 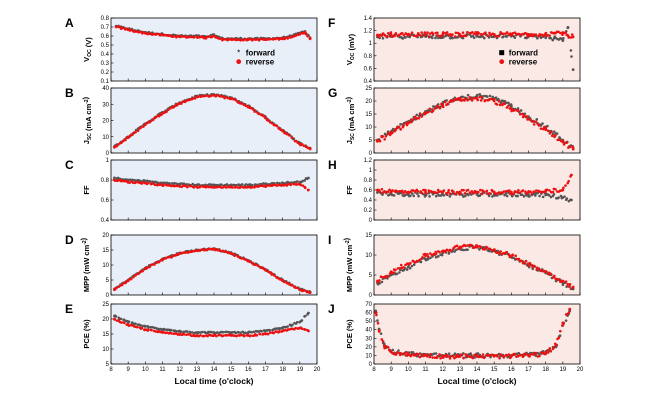 I want to click on panel-label: E, so click(x=69, y=309).